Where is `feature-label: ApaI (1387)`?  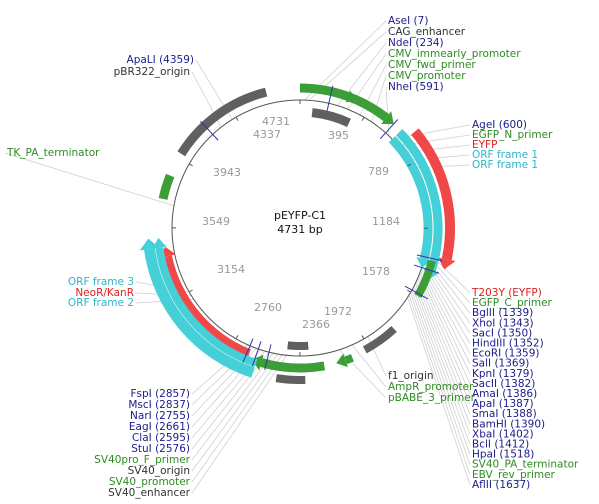 feature-label: ApaI (1387) is located at coordinates (503, 404).